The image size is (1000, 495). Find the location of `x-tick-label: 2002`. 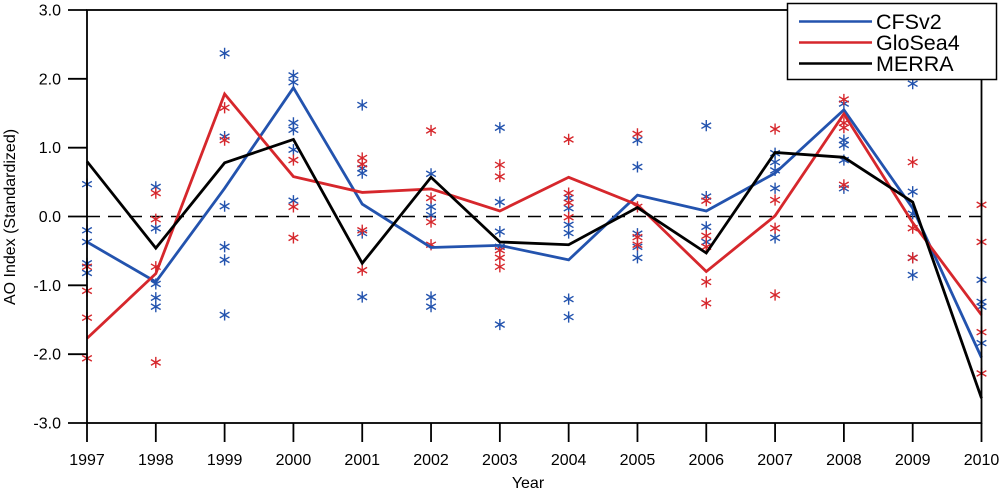

x-tick-label: 2002 is located at coordinates (431, 460).